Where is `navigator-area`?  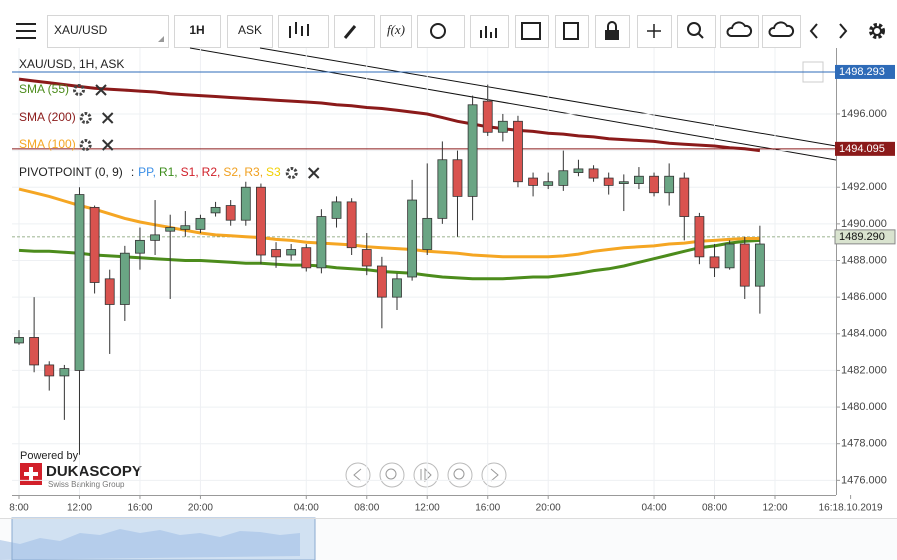 navigator-area is located at coordinates (150, 544).